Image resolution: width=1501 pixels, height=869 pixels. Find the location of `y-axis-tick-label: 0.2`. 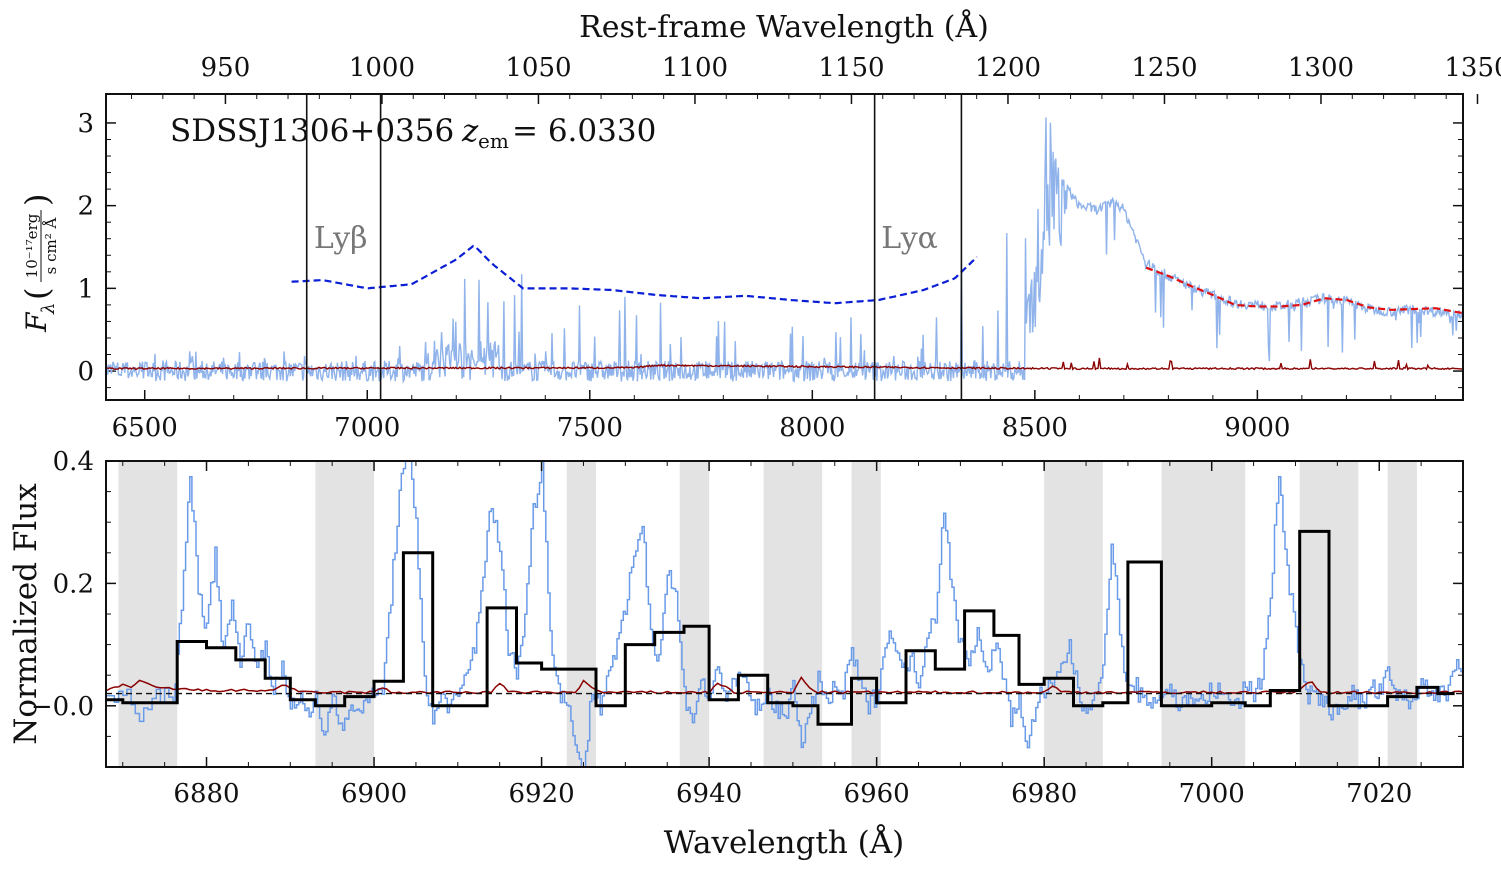

y-axis-tick-label: 0.2 is located at coordinates (73, 584).